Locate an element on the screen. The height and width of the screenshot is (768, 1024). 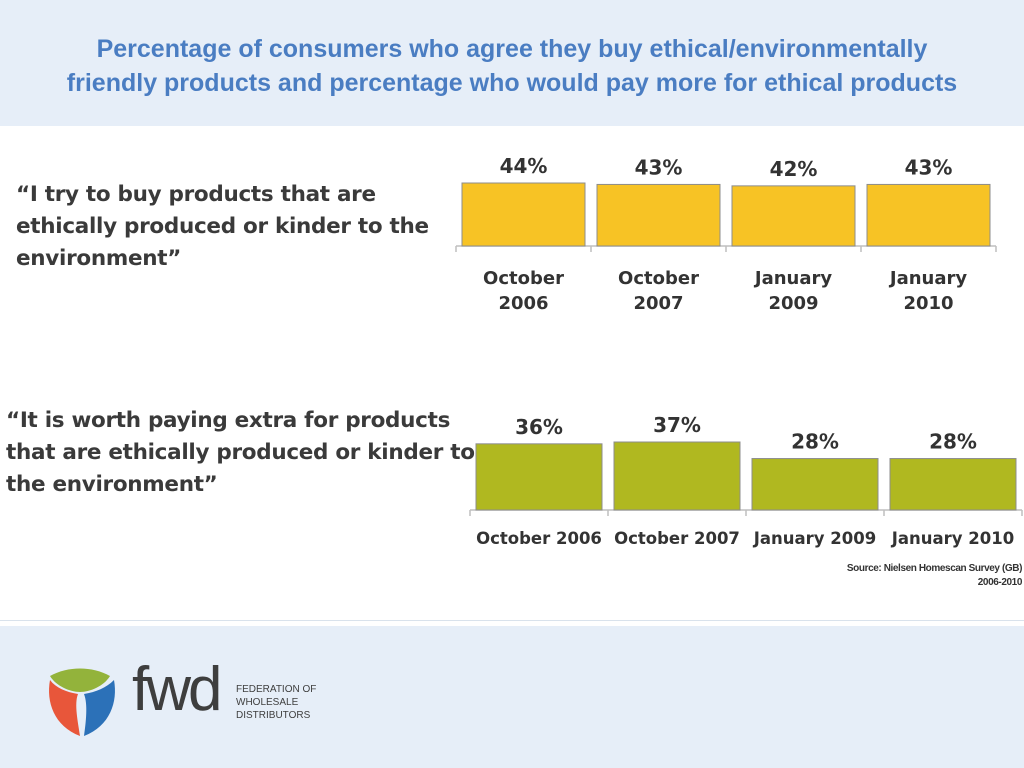
data-label-2: 43% is located at coordinates (659, 167).